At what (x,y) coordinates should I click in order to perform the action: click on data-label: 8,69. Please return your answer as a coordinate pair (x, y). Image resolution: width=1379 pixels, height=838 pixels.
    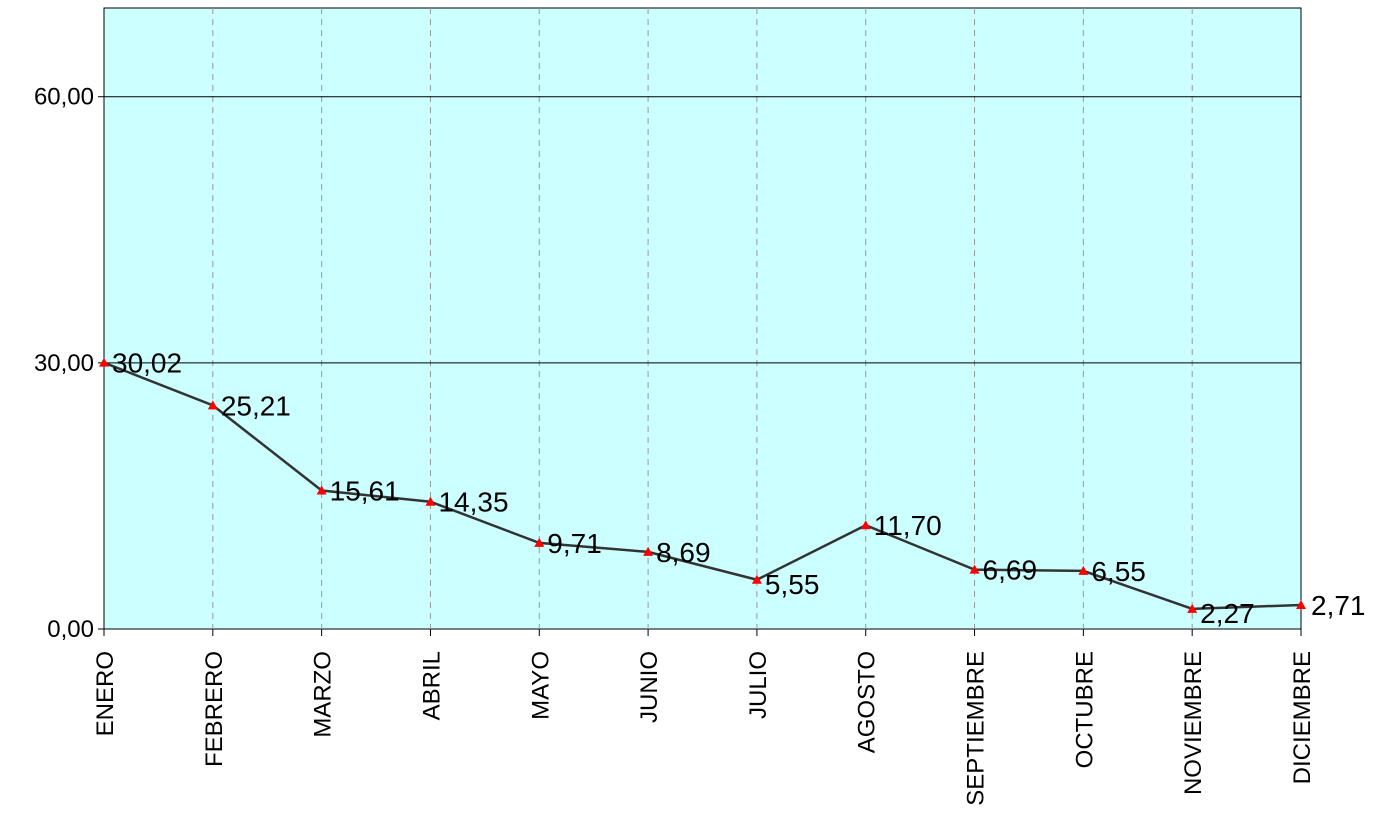
    Looking at the image, I should click on (683, 552).